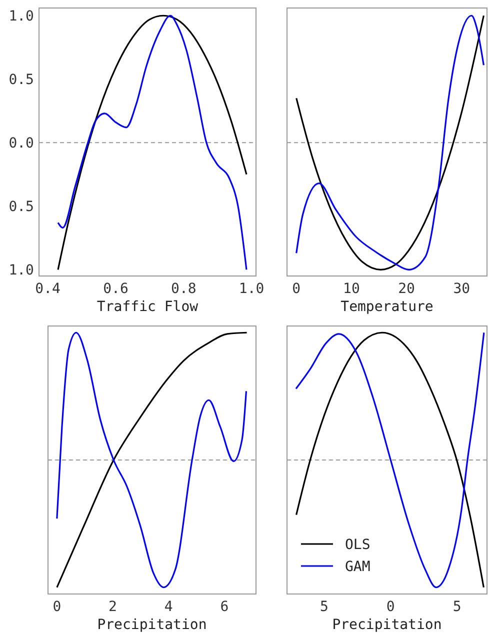 Image resolution: width=489 pixels, height=633 pixels. What do you see at coordinates (168, 607) in the screenshot?
I see `x-tick-label: 4` at bounding box center [168, 607].